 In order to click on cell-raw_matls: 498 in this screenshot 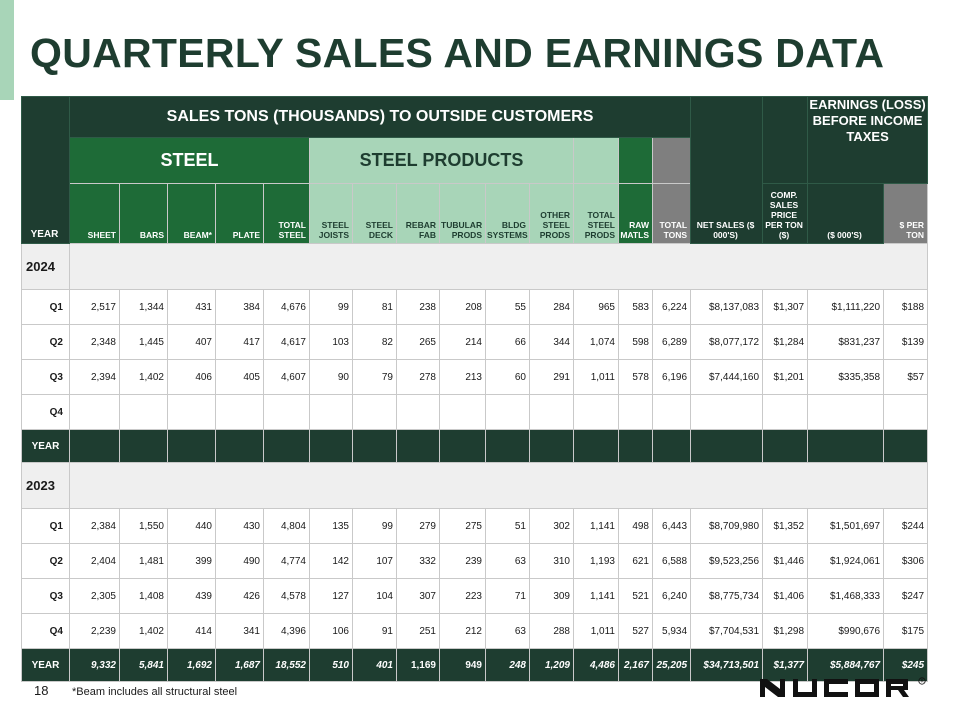, I will do `click(635, 526)`.